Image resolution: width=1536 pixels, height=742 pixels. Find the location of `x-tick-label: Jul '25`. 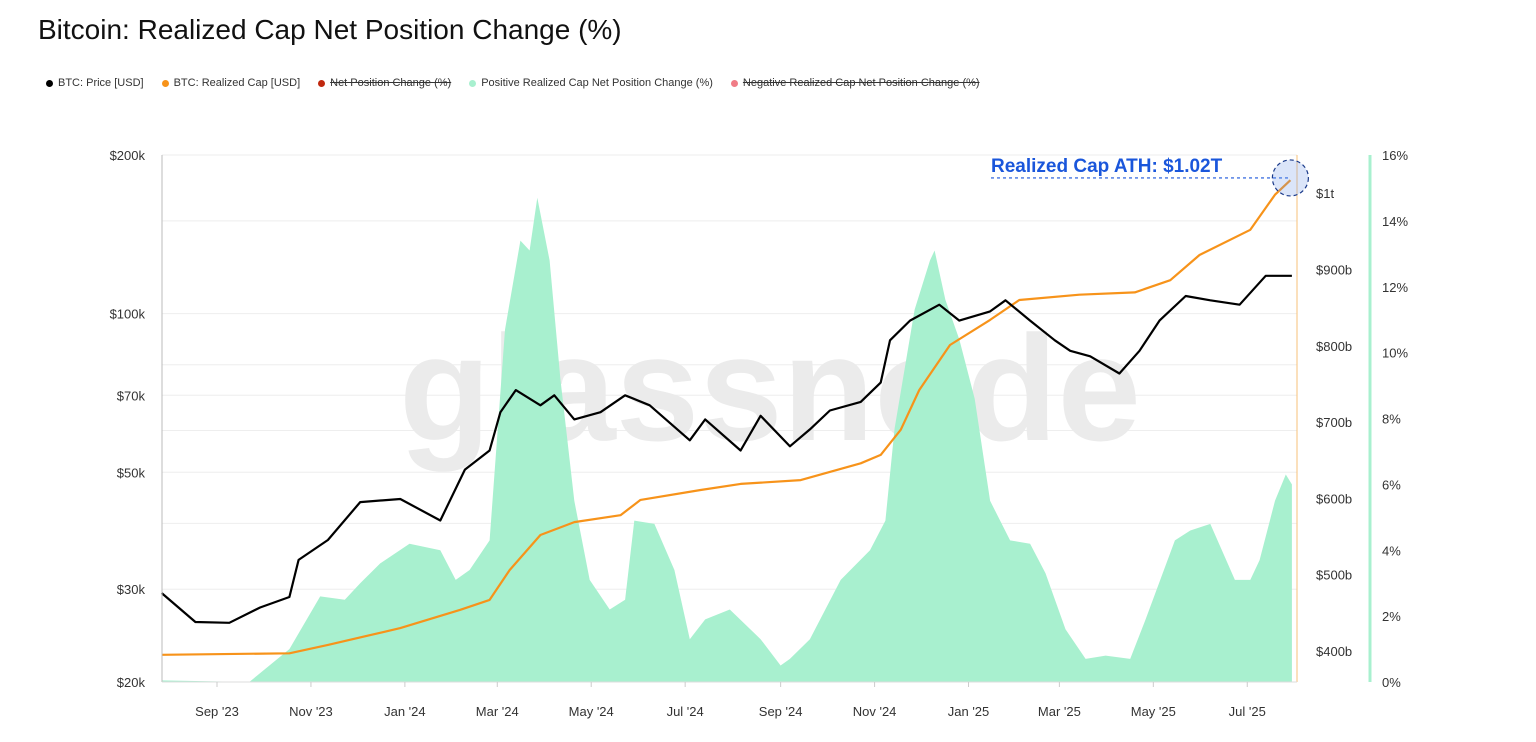

x-tick-label: Jul '25 is located at coordinates (1247, 711).